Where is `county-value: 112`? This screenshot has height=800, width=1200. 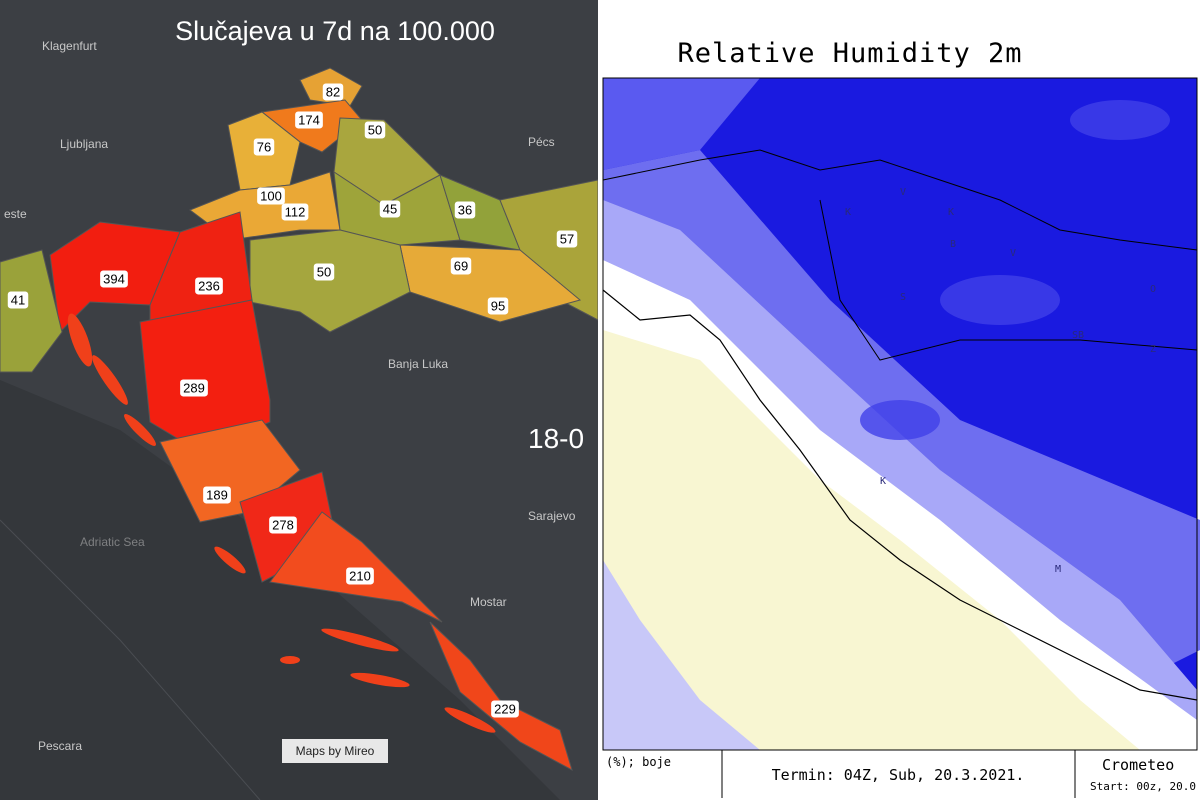 county-value: 112 is located at coordinates (295, 211).